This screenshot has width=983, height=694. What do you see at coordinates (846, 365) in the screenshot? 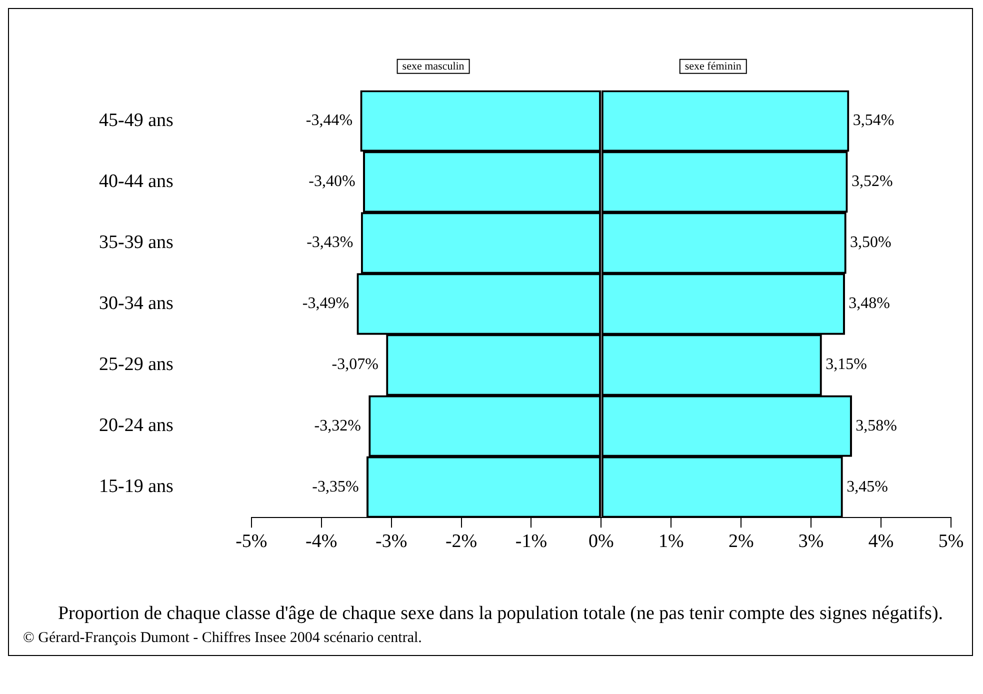
I see `data-label: 3,15%` at bounding box center [846, 365].